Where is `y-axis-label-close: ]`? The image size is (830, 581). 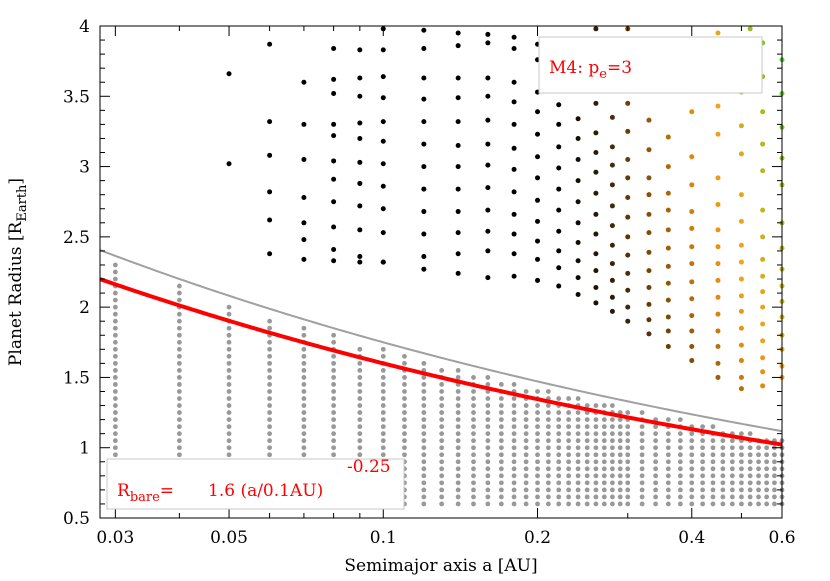
y-axis-label-close: ] is located at coordinates (16, 181).